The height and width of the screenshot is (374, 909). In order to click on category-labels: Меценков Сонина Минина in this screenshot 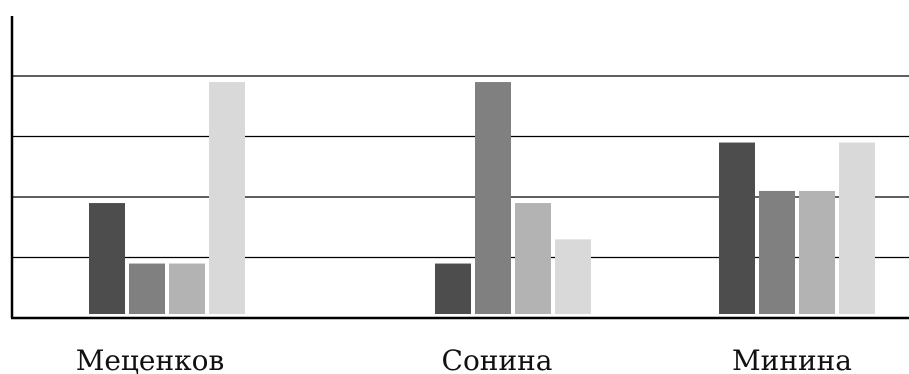, I will do `click(464, 359)`.